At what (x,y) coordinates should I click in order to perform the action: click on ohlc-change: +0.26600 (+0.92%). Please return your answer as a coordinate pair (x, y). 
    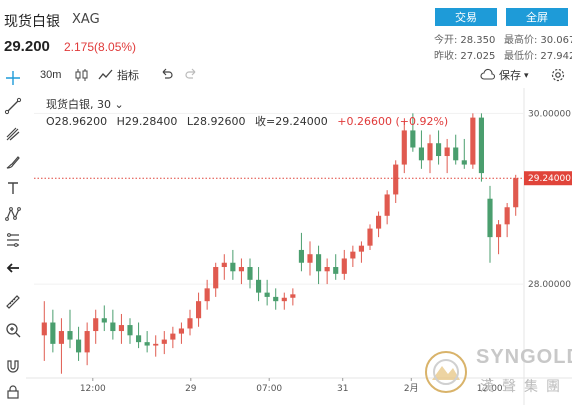
    Looking at the image, I should click on (393, 121).